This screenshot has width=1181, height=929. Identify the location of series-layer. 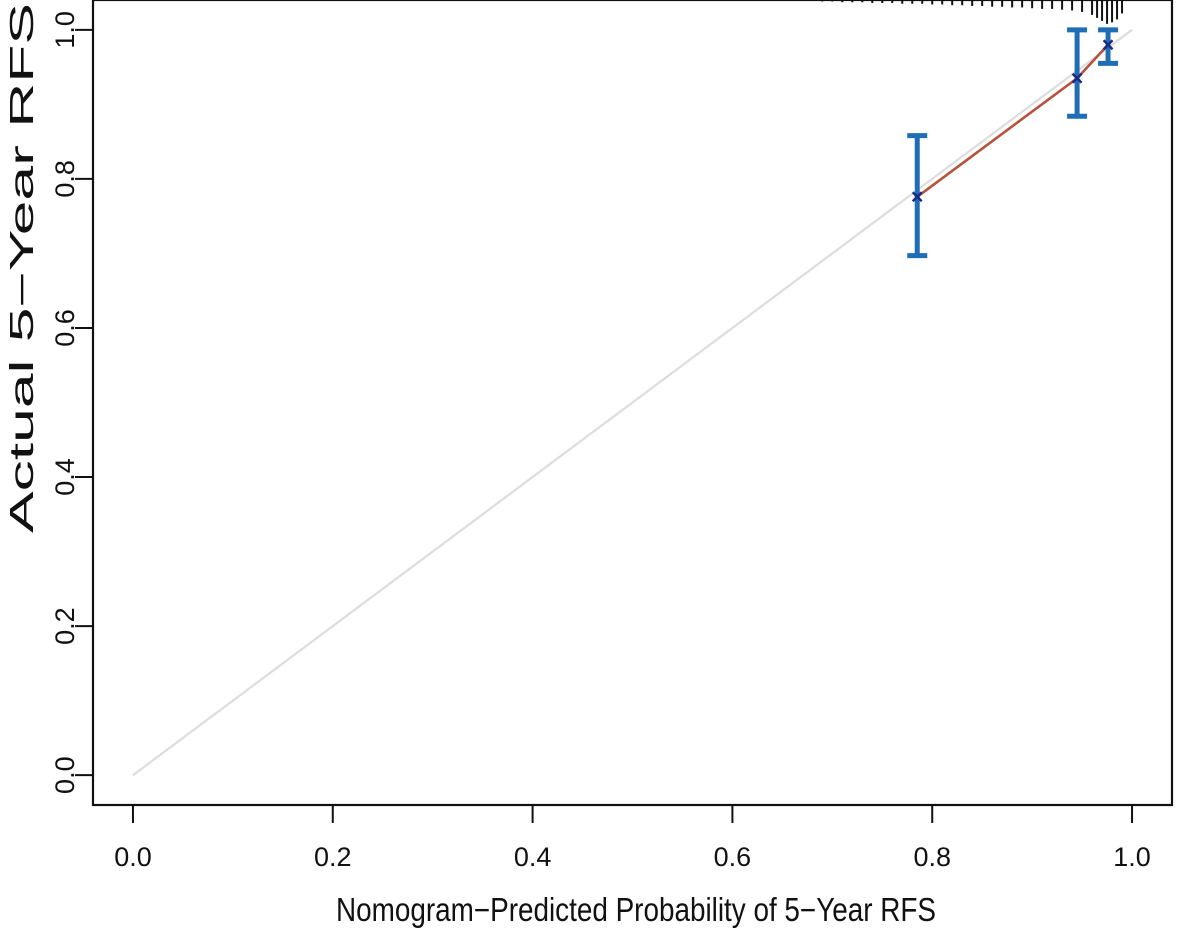
(1013, 143).